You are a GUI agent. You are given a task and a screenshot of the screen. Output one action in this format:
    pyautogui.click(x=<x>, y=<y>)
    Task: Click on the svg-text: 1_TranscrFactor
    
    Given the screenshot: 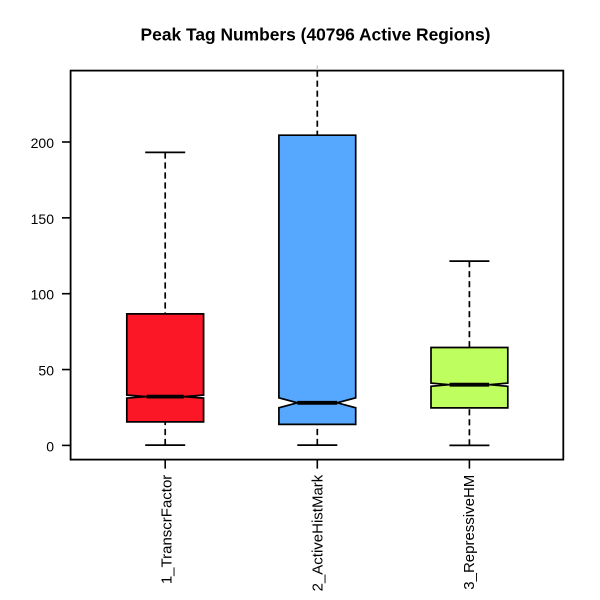 What is the action you would take?
    pyautogui.click(x=166, y=529)
    